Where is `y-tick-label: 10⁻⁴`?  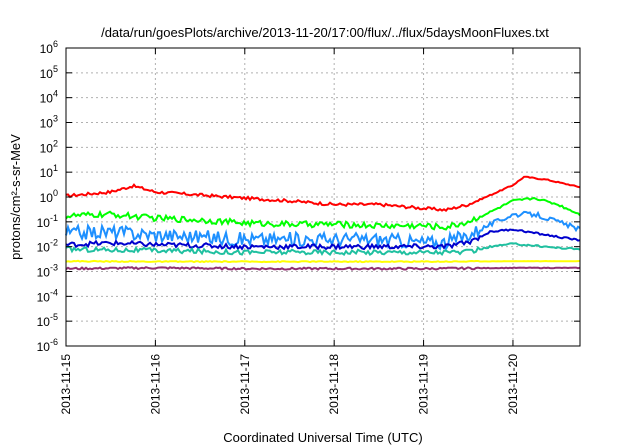 y-tick-label: 10⁻⁴ is located at coordinates (47, 295).